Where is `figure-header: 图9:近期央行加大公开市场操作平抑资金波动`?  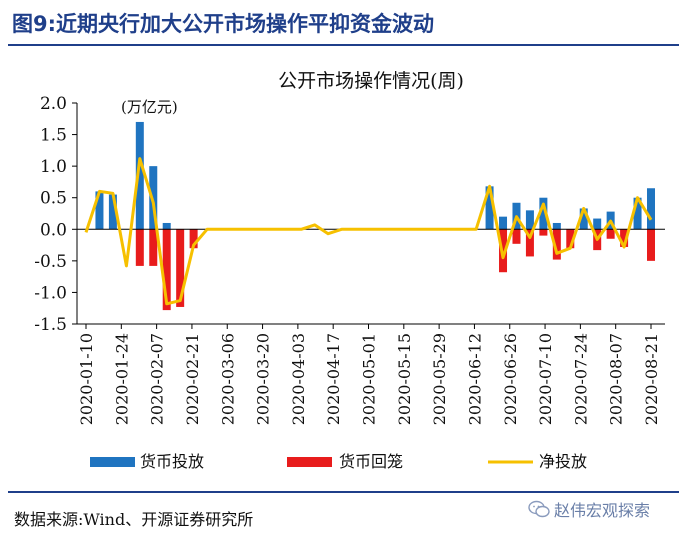
figure-header: 图9:近期央行加大公开市场操作平抑资金波动 is located at coordinates (343, 23).